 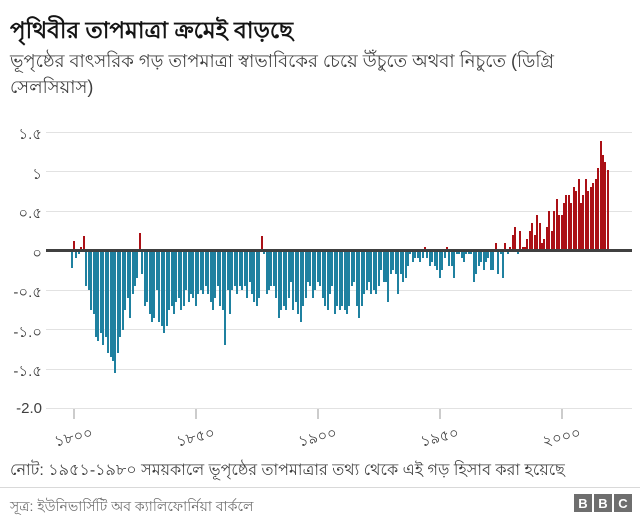 What do you see at coordinates (339, 408) in the screenshot?
I see `gridline--2` at bounding box center [339, 408].